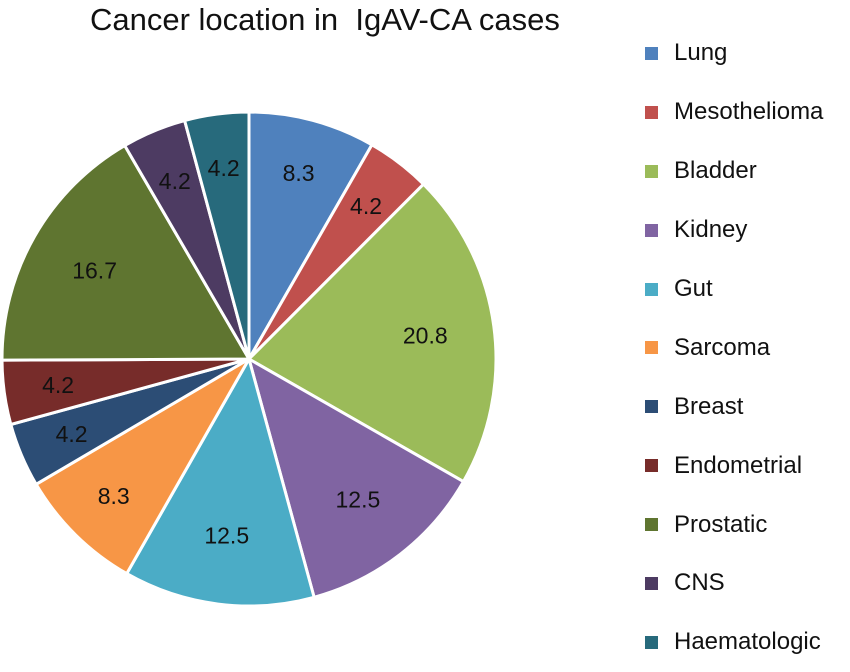 The height and width of the screenshot is (672, 850). Describe the element at coordinates (325, 19) in the screenshot. I see `chart-title: Cancer location in IgAV-CA cases` at that location.